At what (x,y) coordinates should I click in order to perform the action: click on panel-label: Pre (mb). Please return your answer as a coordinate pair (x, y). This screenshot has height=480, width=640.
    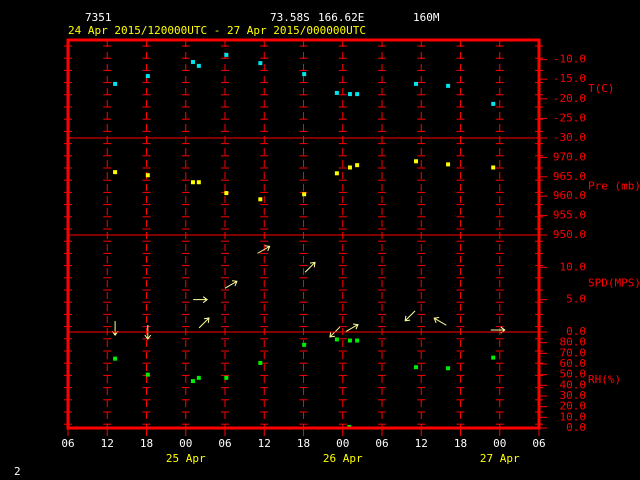
    Looking at the image, I should click on (614, 186).